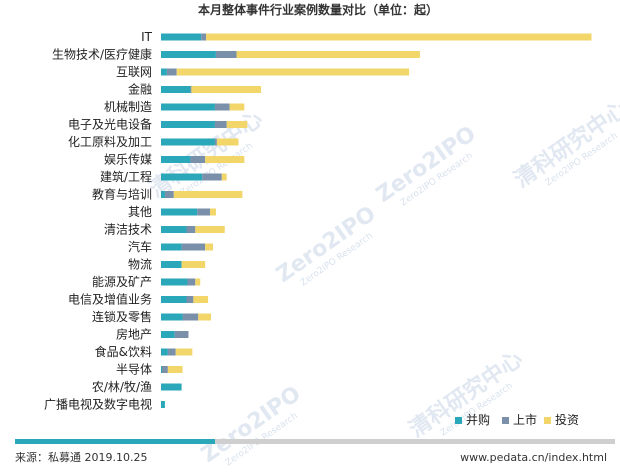  What do you see at coordinates (140, 212) in the screenshot?
I see `category-label: 其他` at bounding box center [140, 212].